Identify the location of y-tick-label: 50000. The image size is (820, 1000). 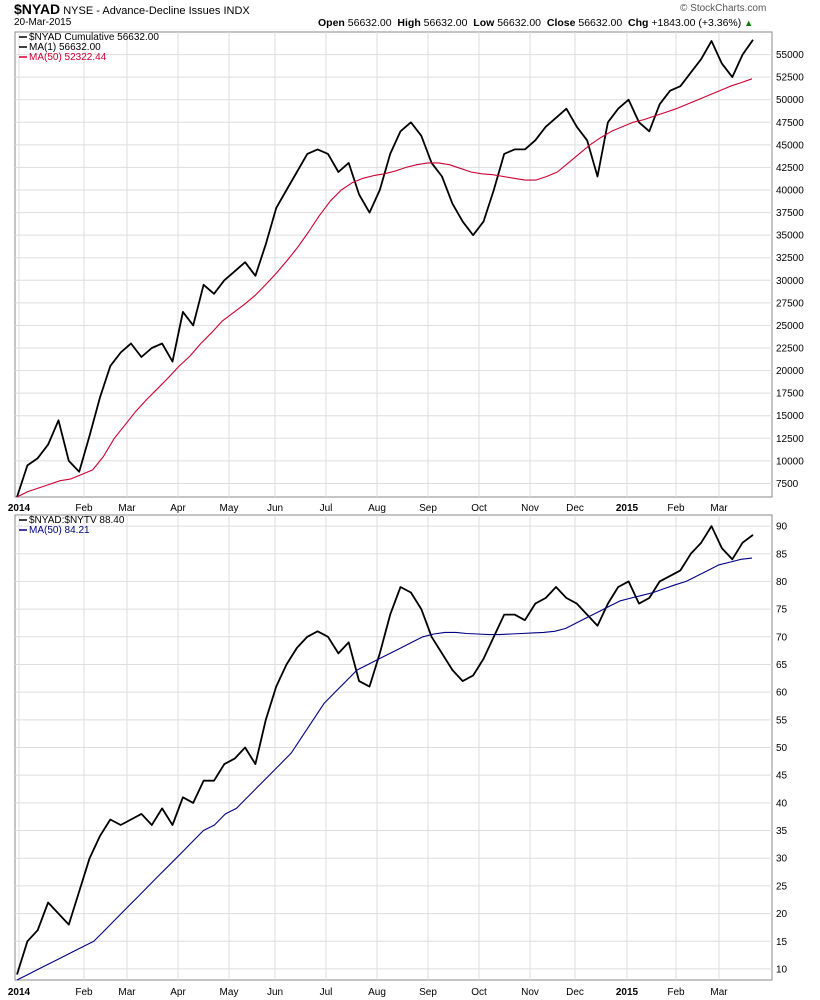
(790, 100).